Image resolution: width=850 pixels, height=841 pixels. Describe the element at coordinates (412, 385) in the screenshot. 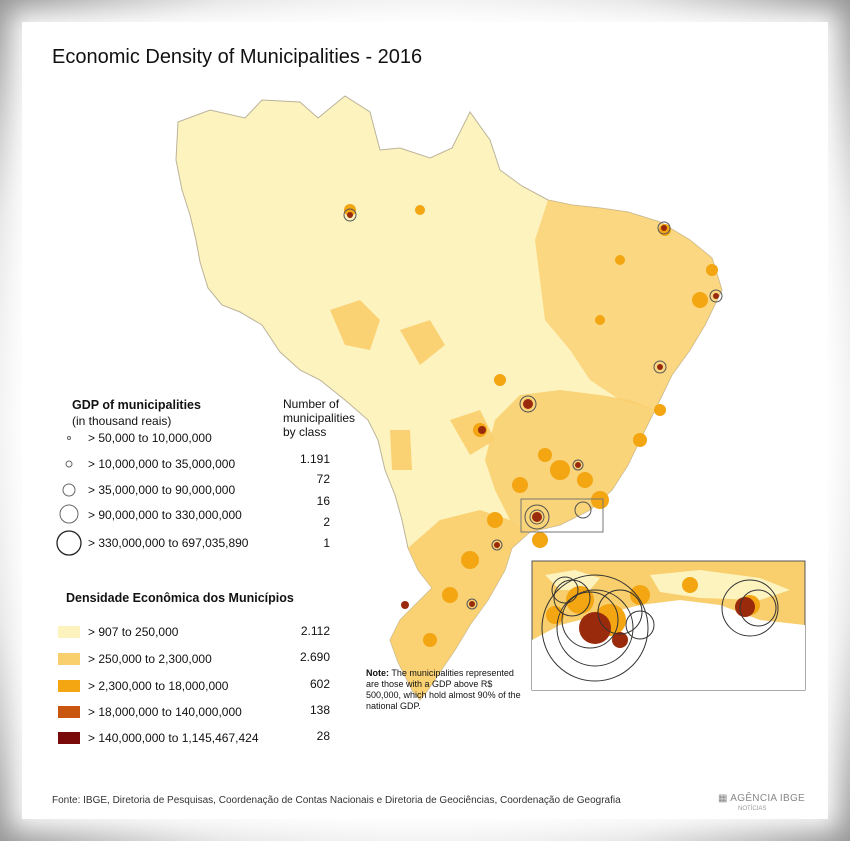

I see `center-west-patches` at that location.